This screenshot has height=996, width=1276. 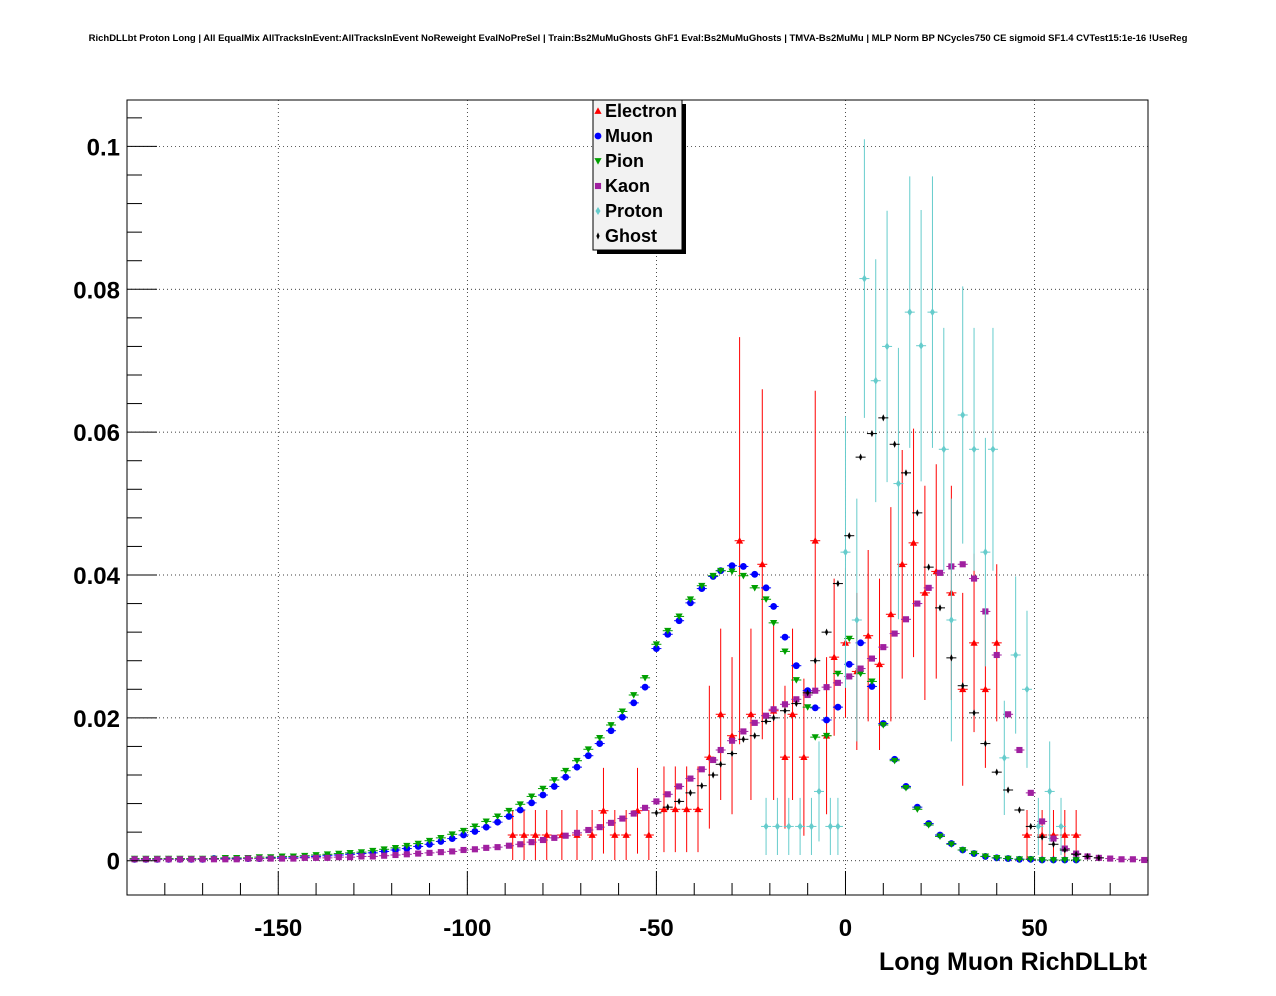 I want to click on legend-marker-proton, so click(x=598, y=211).